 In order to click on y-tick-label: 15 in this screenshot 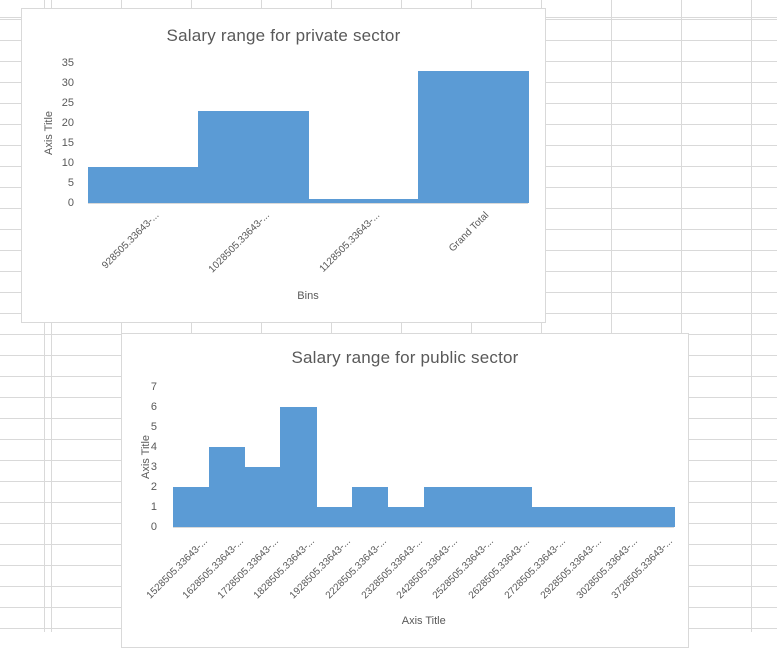, I will do `click(67, 143)`.